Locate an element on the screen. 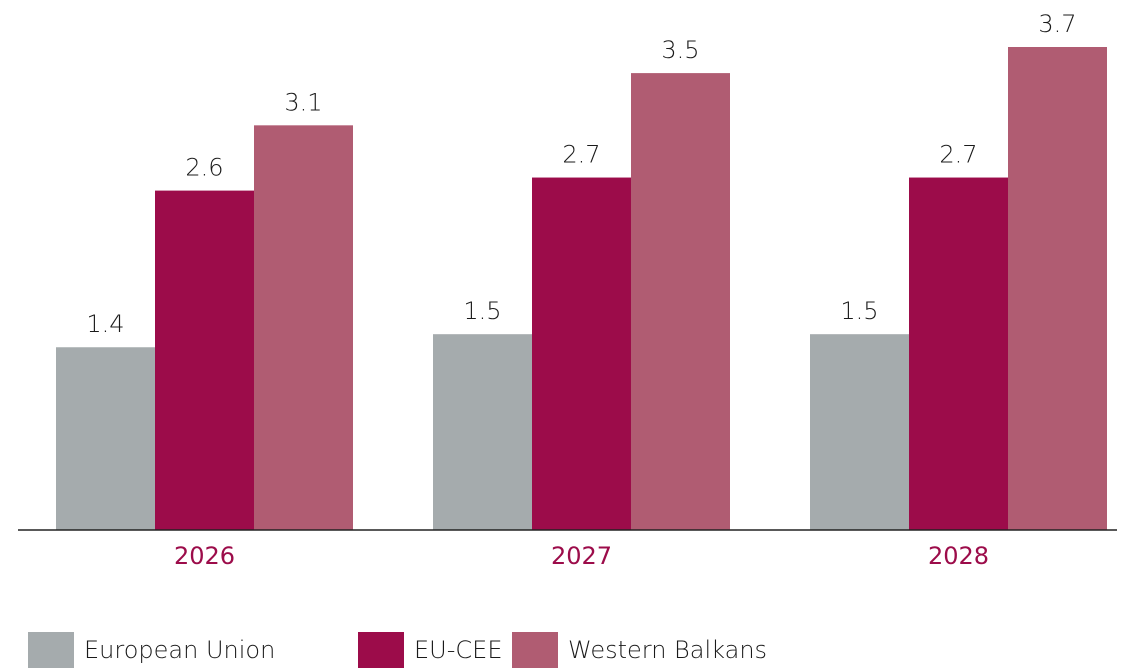  value-label: 1.4 is located at coordinates (105, 324).